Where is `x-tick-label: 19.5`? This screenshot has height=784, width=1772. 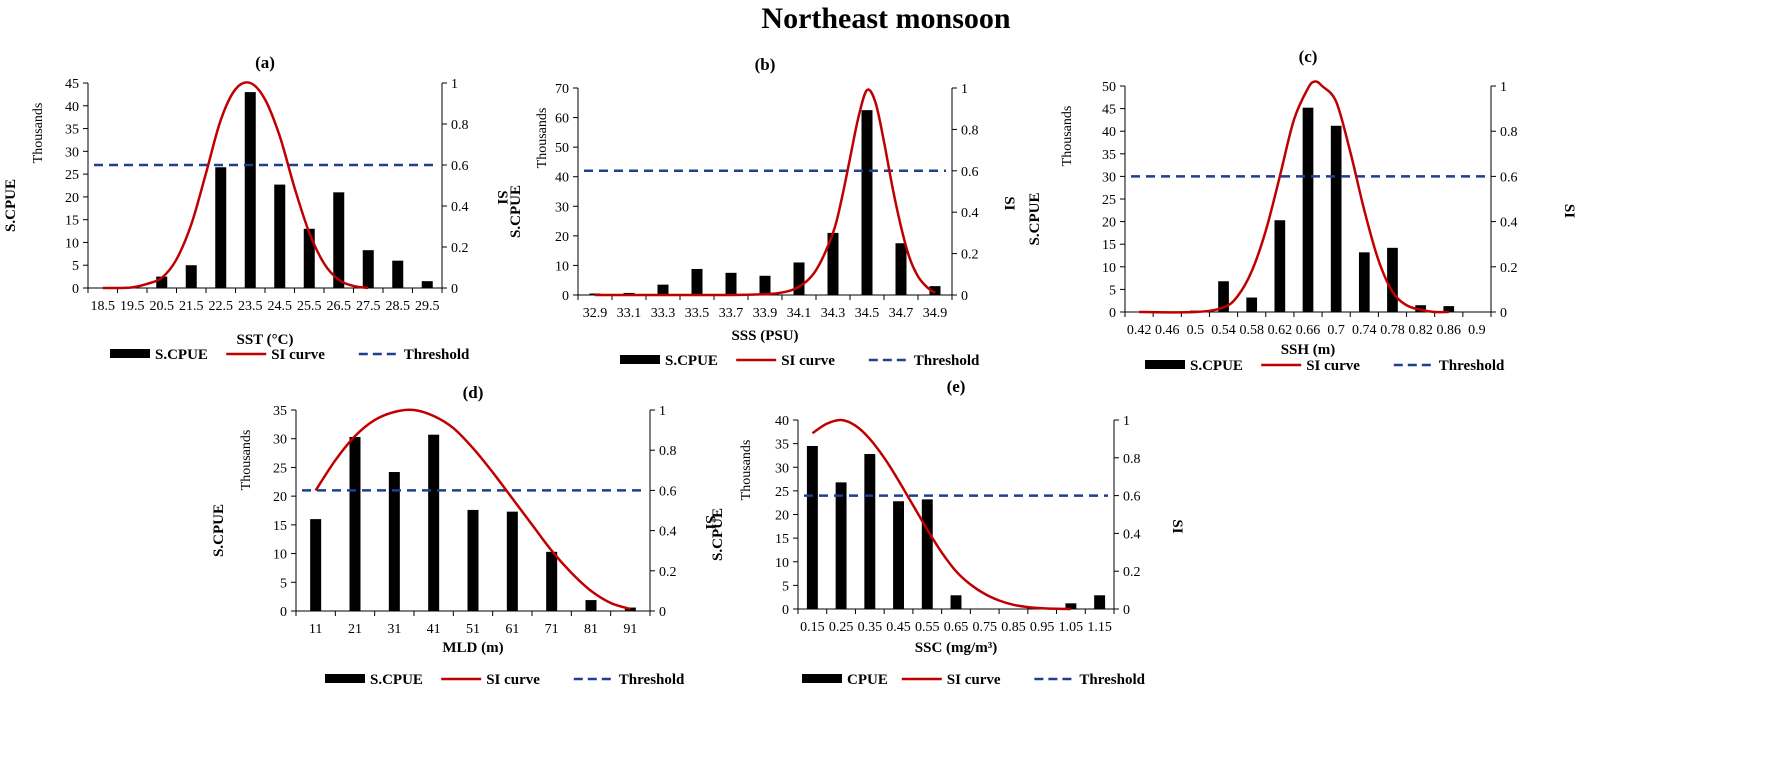 x-tick-label: 19.5 is located at coordinates (132, 306).